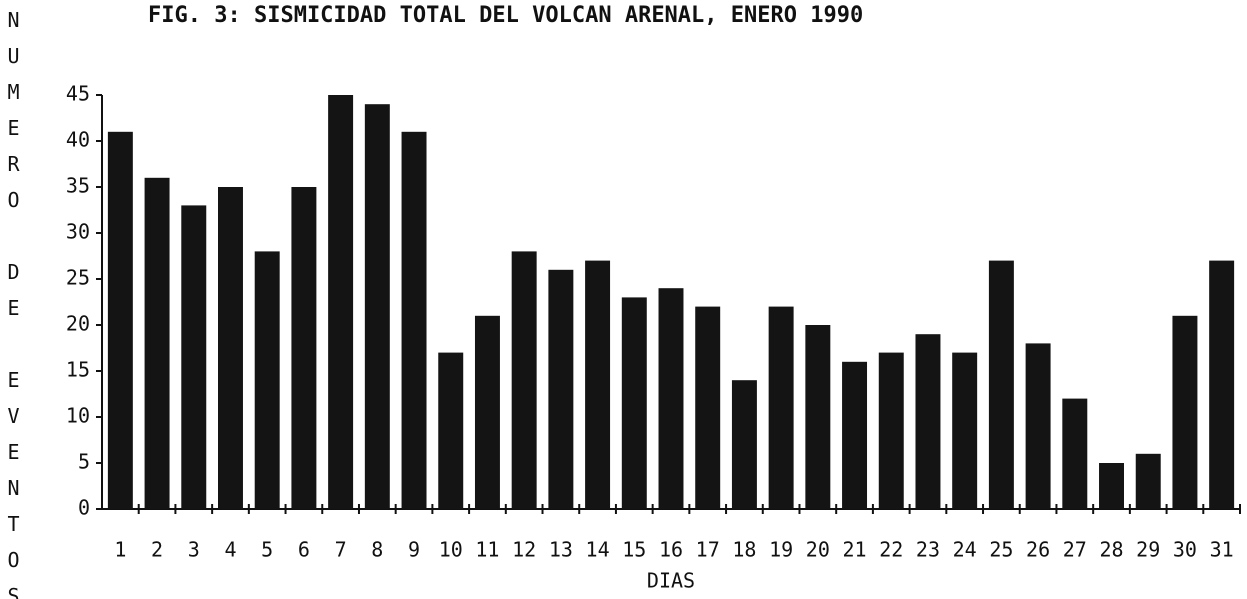 The height and width of the screenshot is (599, 1247). I want to click on x-tick-label: 23, so click(928, 550).